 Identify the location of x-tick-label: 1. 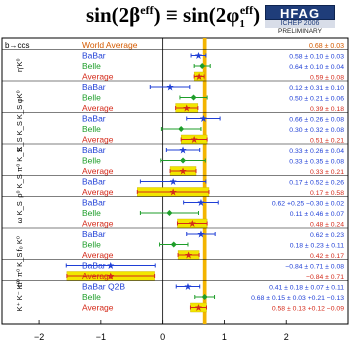
(224, 337).